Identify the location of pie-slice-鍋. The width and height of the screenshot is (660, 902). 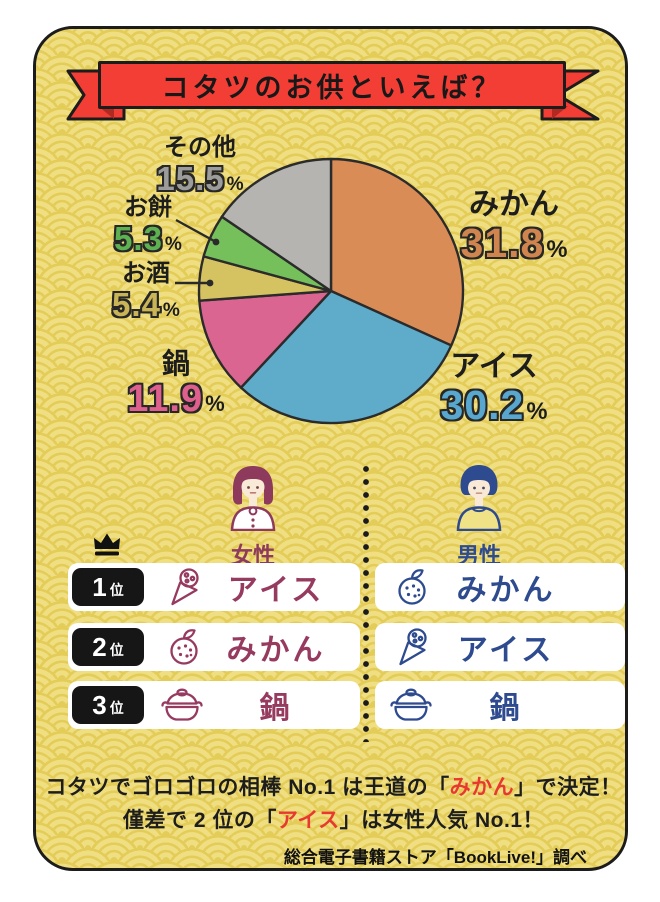
(265, 339).